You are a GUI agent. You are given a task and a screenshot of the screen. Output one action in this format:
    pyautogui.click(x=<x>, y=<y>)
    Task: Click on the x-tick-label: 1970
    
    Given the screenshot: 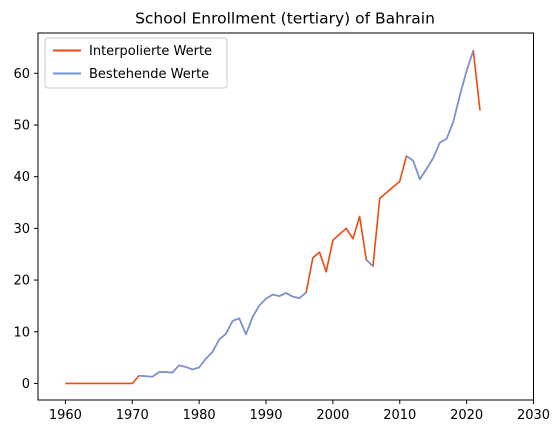 What is the action you would take?
    pyautogui.click(x=132, y=415)
    